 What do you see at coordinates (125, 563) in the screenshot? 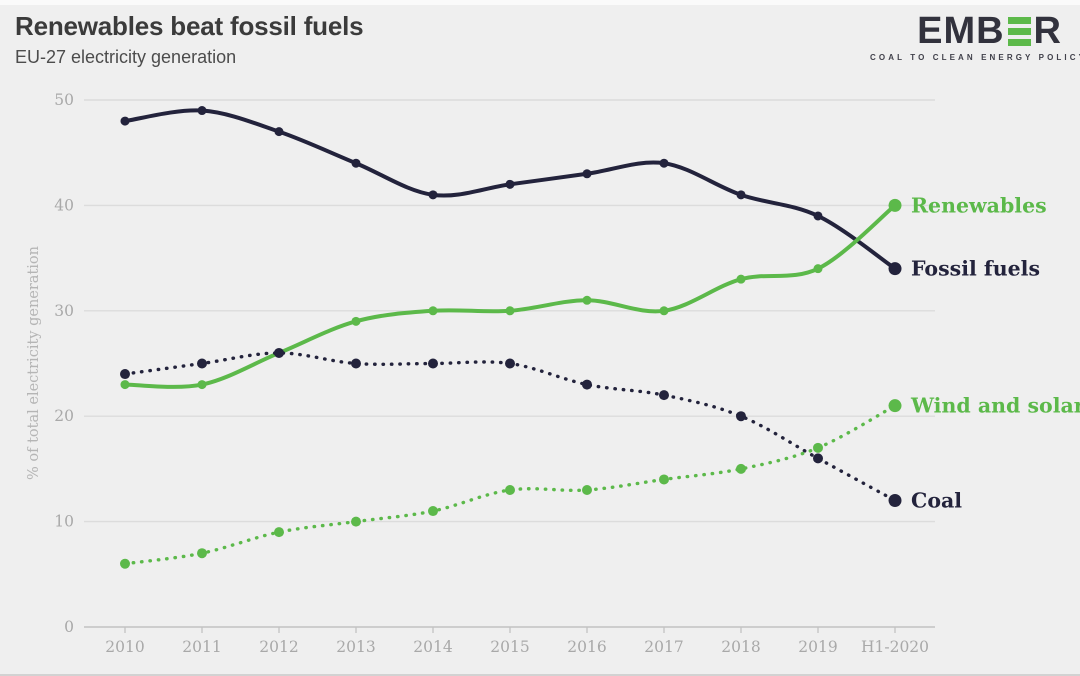
I see `data-point-wind-and-solar-2010` at bounding box center [125, 563].